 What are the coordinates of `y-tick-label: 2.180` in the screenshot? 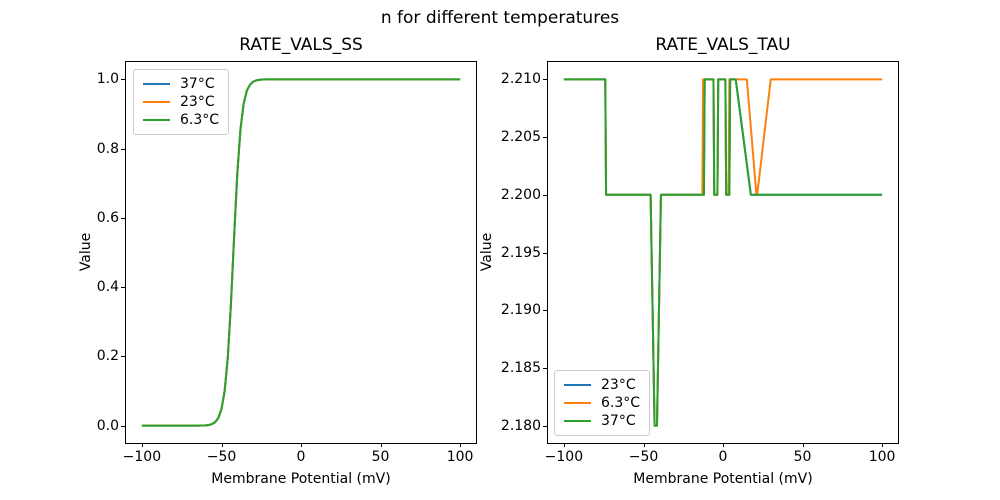 It's located at (520, 425).